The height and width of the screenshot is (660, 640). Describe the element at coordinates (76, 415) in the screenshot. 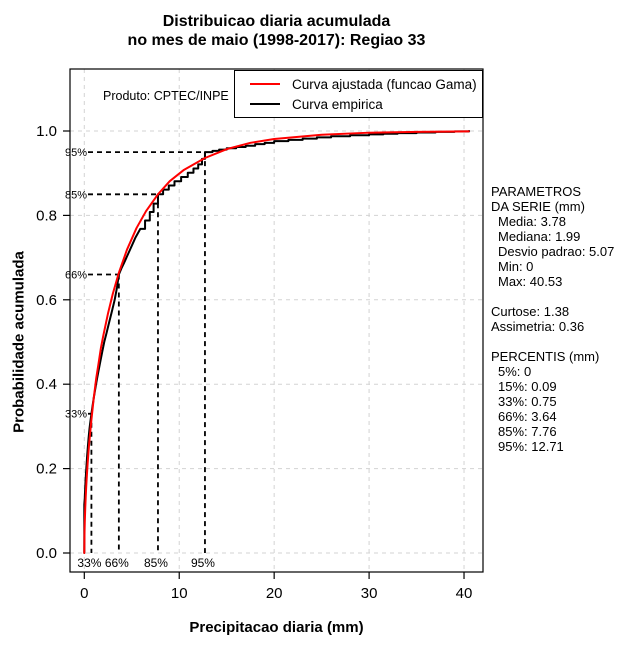

I see `percentile-left-label: 33%` at that location.